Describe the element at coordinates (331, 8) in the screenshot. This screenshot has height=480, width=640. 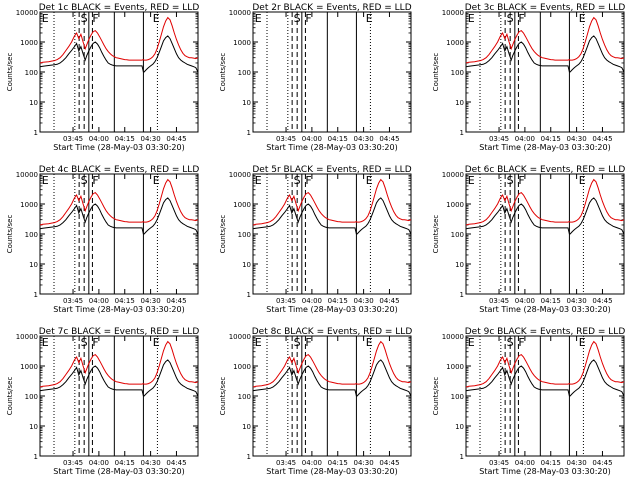
I see `panel-title: Det 2r BLACK = Events, RED = LLD` at that location.